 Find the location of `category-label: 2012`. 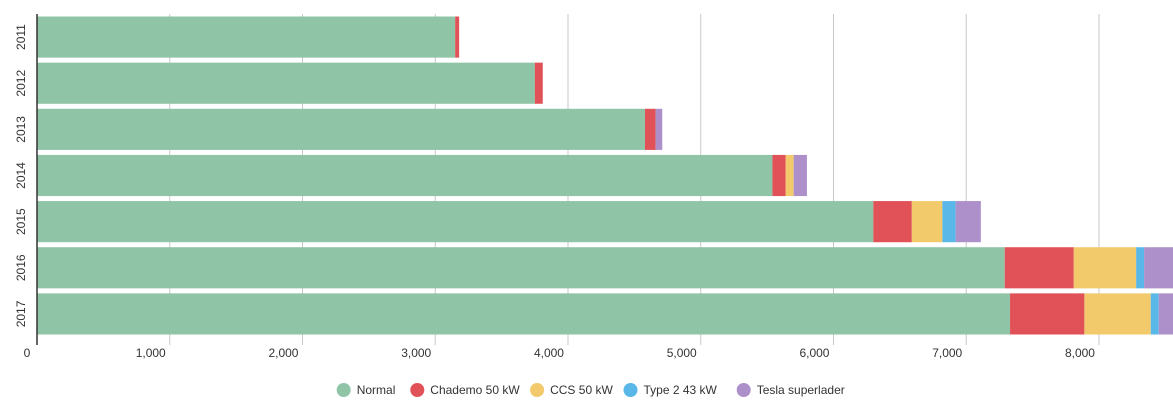

category-label: 2012 is located at coordinates (21, 83).